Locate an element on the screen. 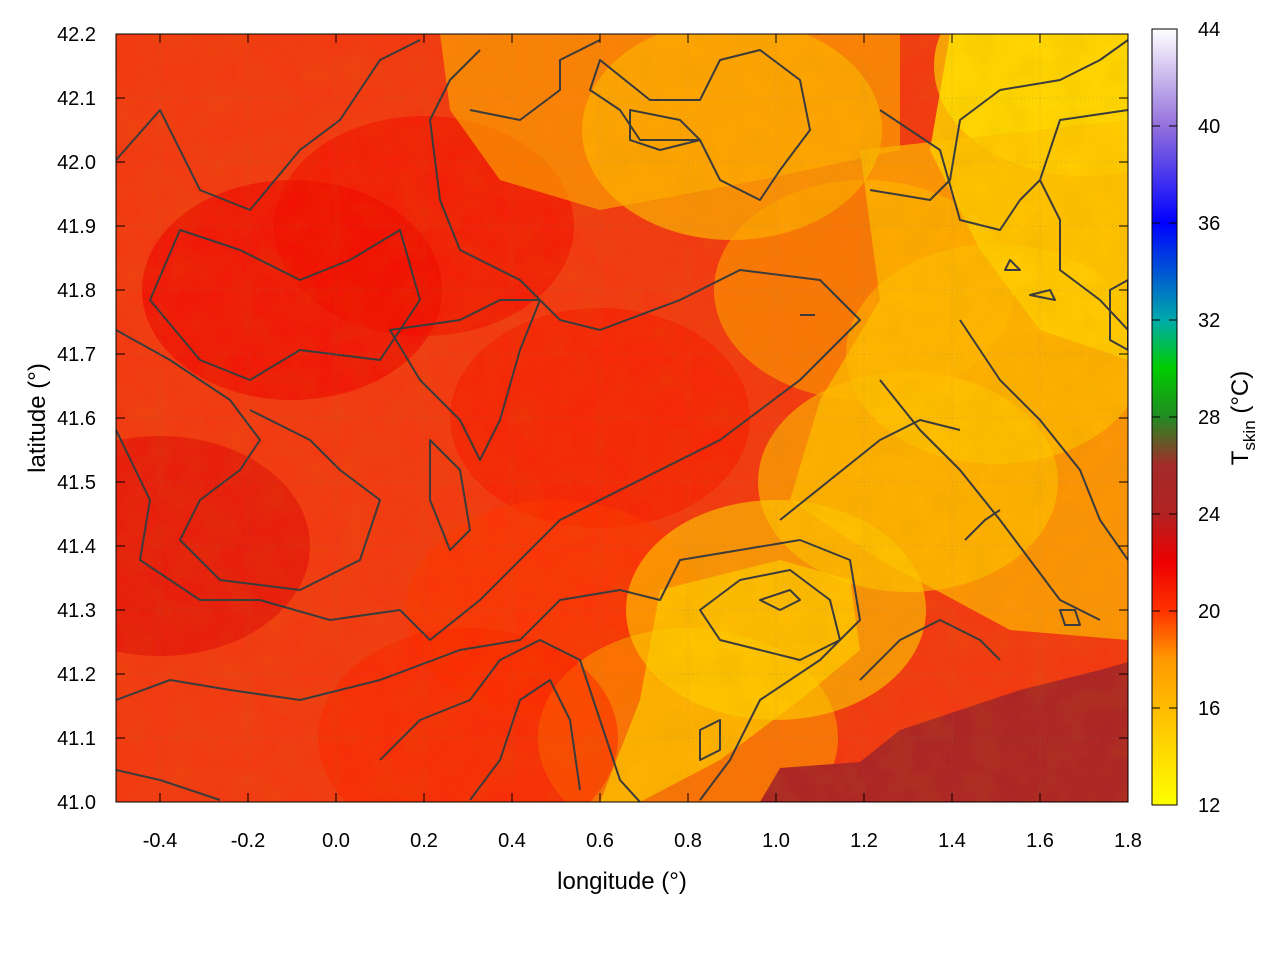 The width and height of the screenshot is (1280, 960). colorbar-tick-label: 24 is located at coordinates (1209, 515).